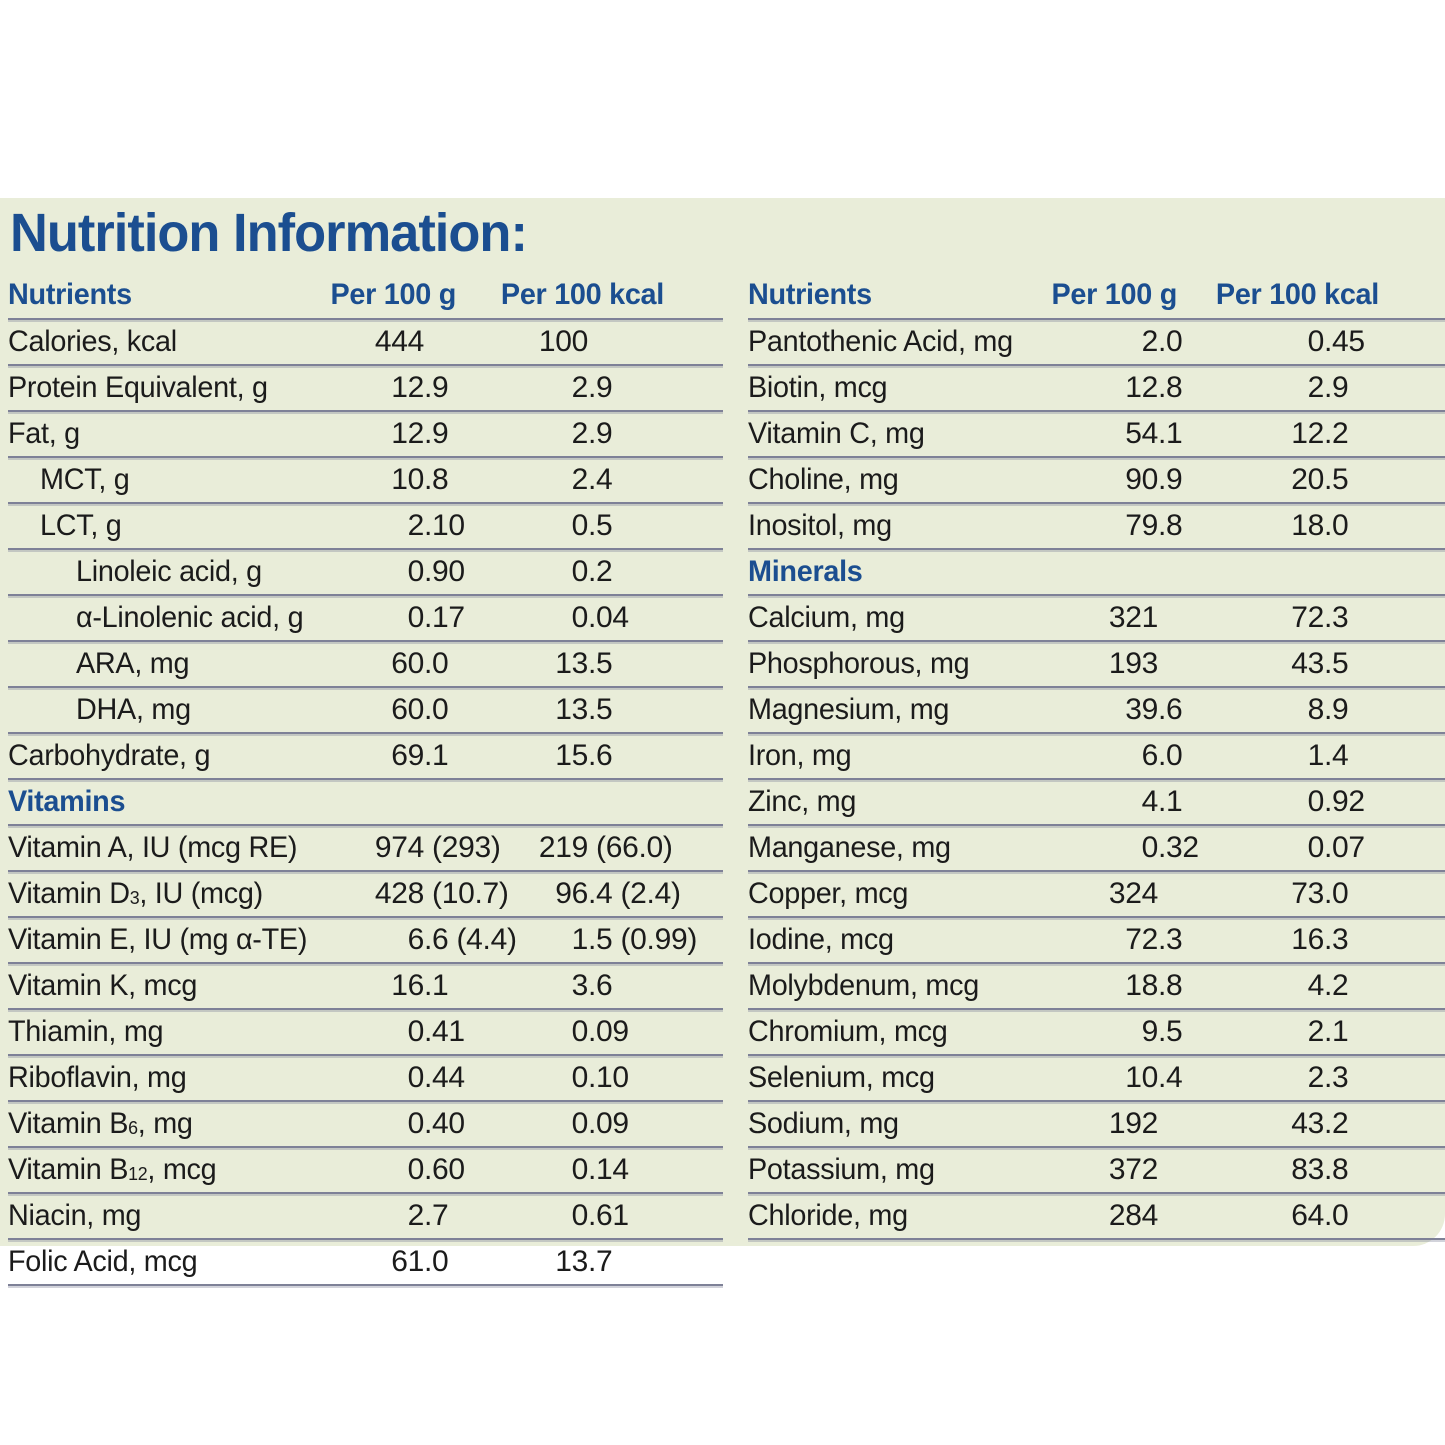  I want to click on value-per-100-kcal: 3.6, so click(310, 986).